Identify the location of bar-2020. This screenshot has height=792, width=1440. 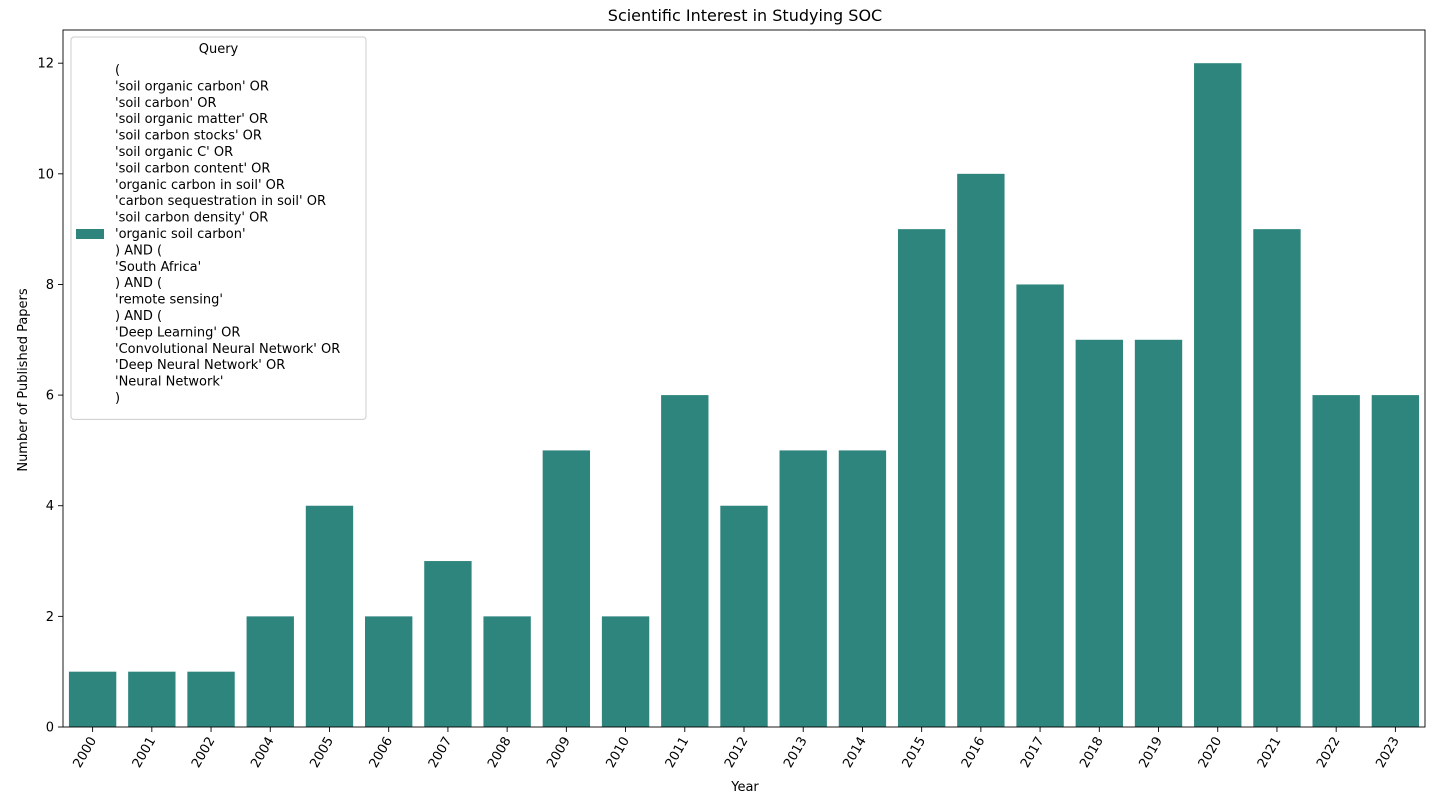
(1218, 395).